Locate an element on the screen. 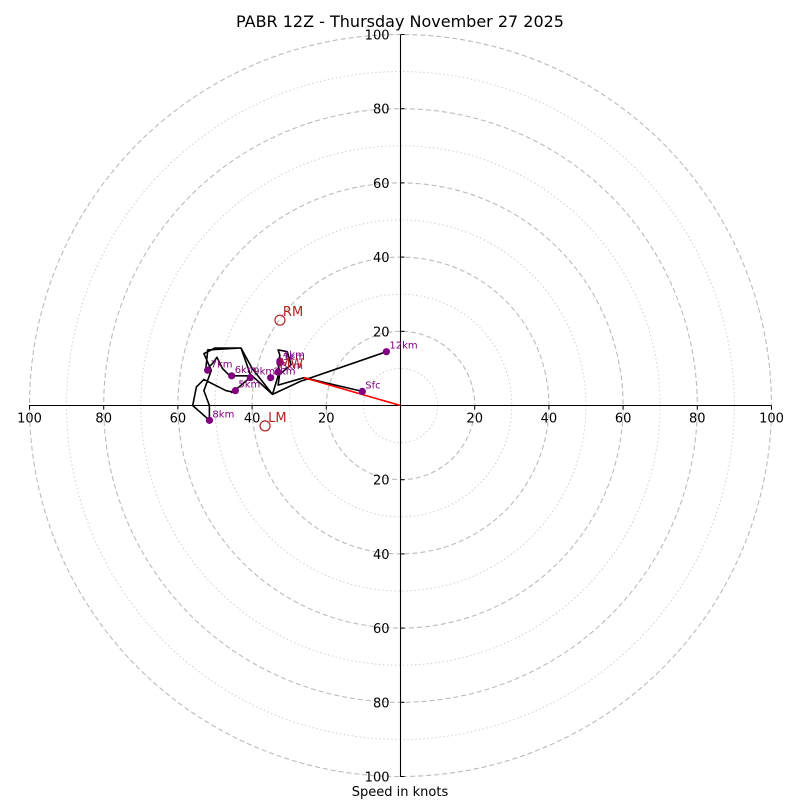 This screenshot has width=800, height=800. height-point-4km is located at coordinates (280, 361).